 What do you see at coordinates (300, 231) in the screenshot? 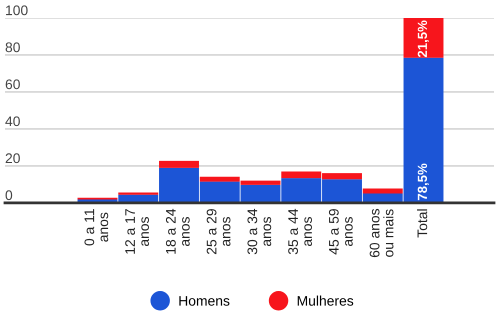
I see `x-tick-label: 35 a 44 anos` at bounding box center [300, 231].